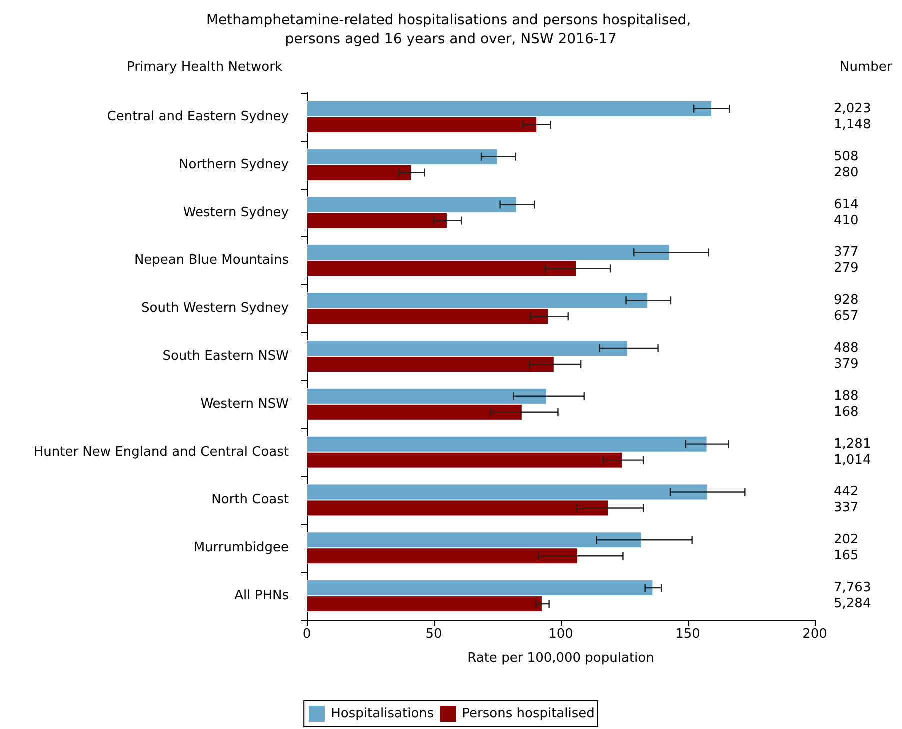 This screenshot has height=729, width=902. I want to click on text: 2,023, so click(853, 108).